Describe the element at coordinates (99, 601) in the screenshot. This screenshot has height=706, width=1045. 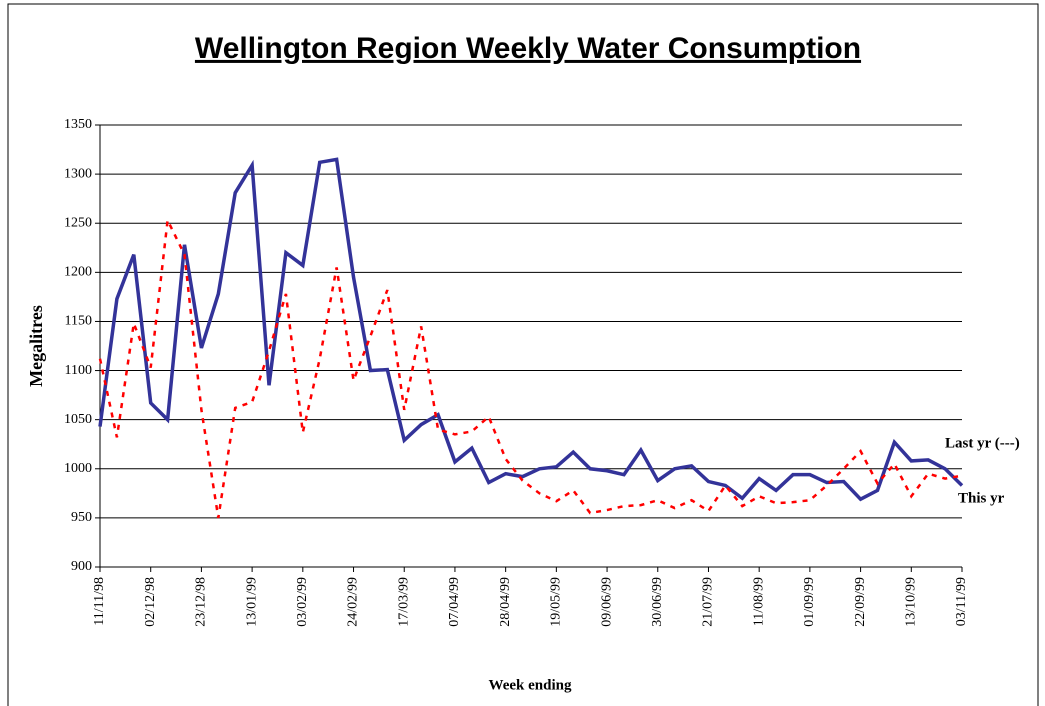
I see `x-tick-label: 11/11/98` at that location.